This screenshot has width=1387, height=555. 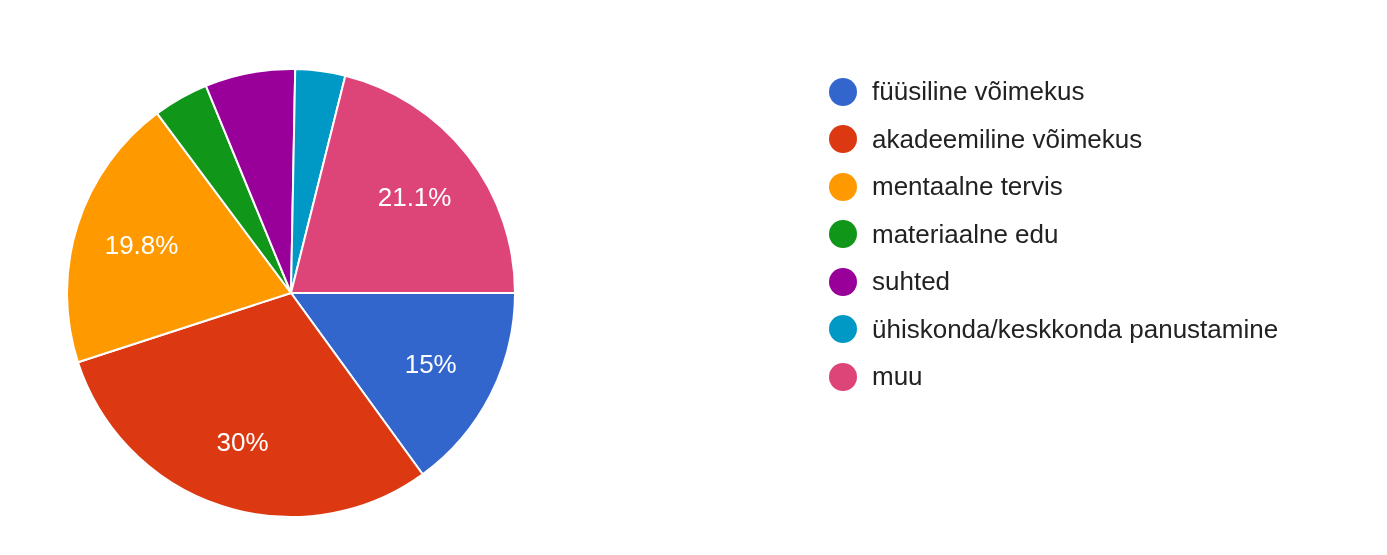 I want to click on data-label: 30%, so click(x=242, y=442).